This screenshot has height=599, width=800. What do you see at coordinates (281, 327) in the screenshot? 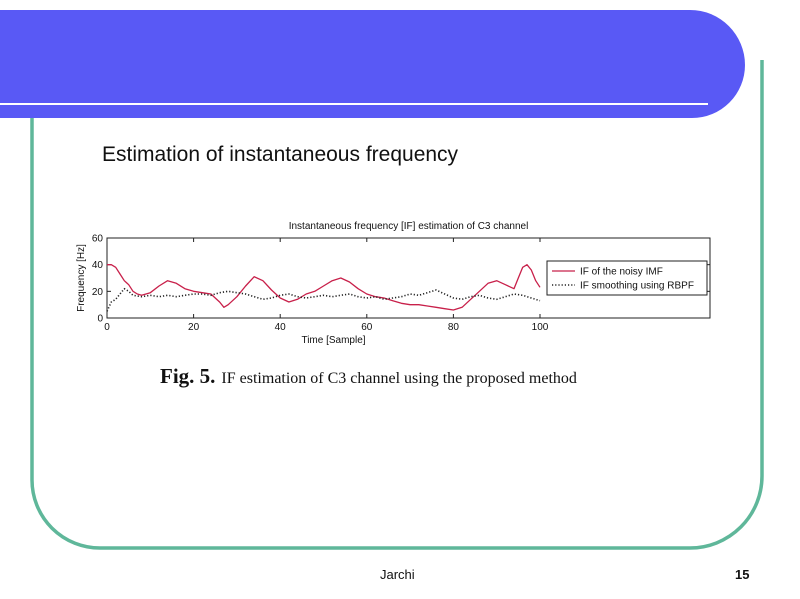
I see `x-tick-label: 40` at bounding box center [281, 327].